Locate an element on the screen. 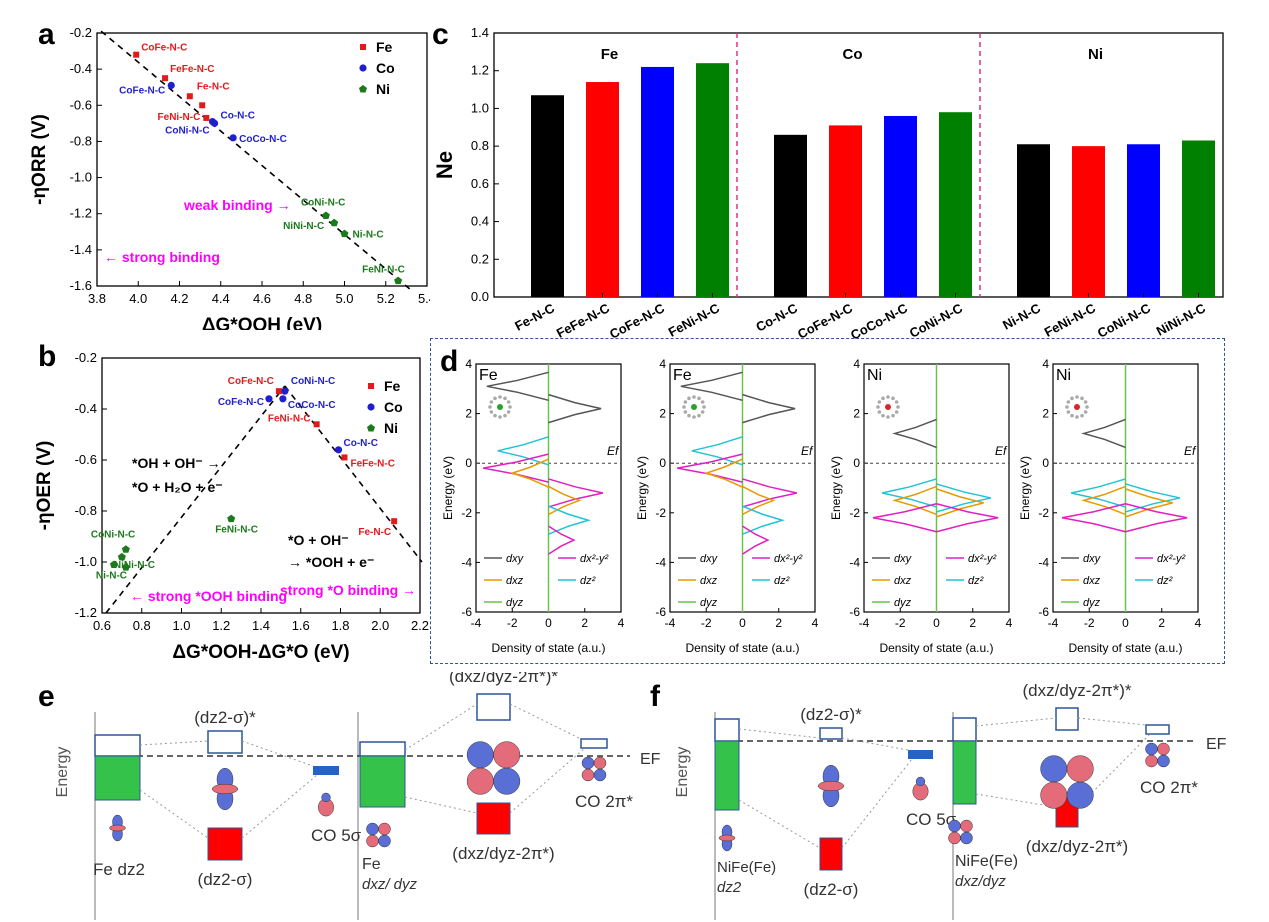 This screenshot has height=922, width=1269. y-axis-label: Energy (eV) is located at coordinates (448, 488).